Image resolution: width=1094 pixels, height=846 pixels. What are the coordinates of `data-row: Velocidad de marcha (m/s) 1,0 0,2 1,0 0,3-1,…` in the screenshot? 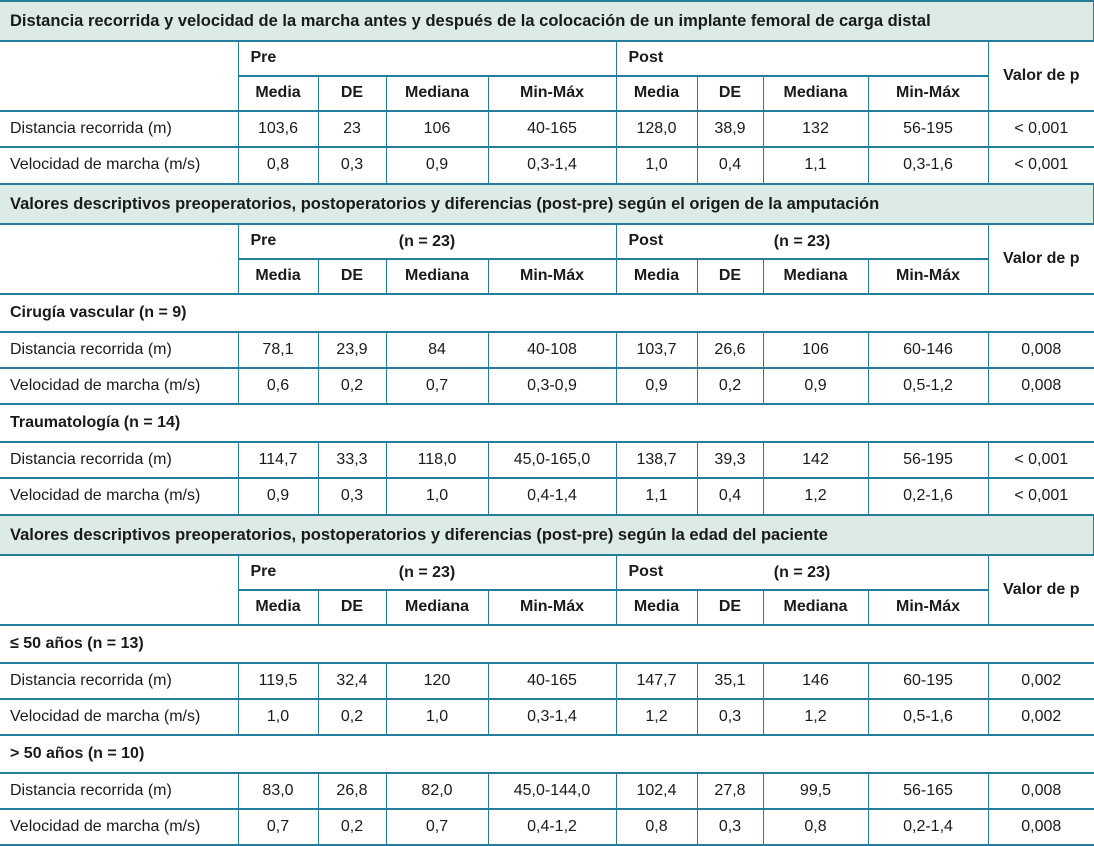 It's located at (547, 716).